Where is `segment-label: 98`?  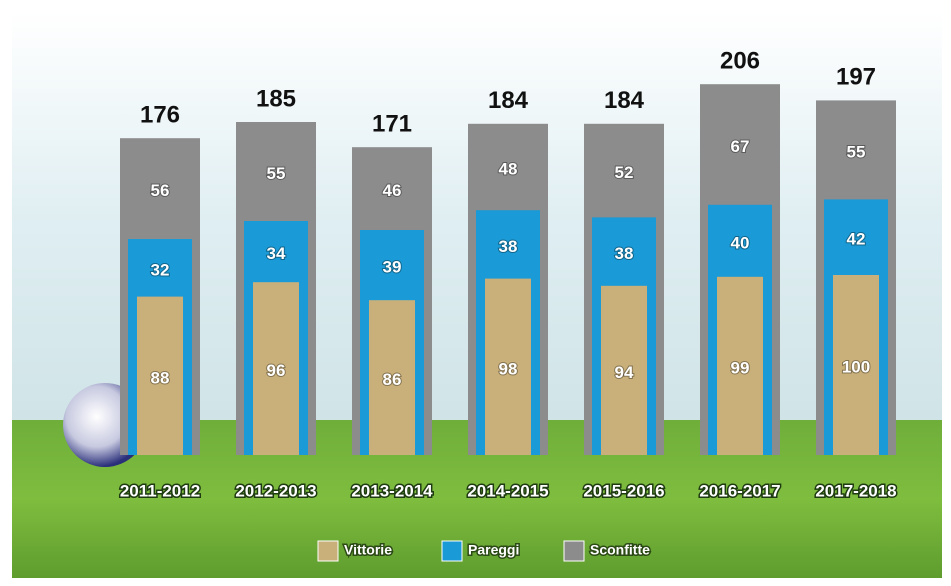
segment-label: 98 is located at coordinates (508, 368).